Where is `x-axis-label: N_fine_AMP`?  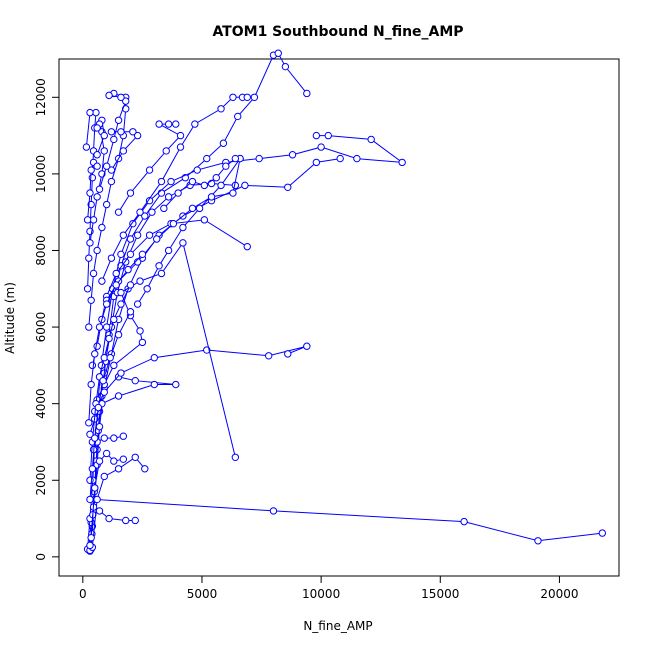
x-axis-label: N_fine_AMP is located at coordinates (337, 626).